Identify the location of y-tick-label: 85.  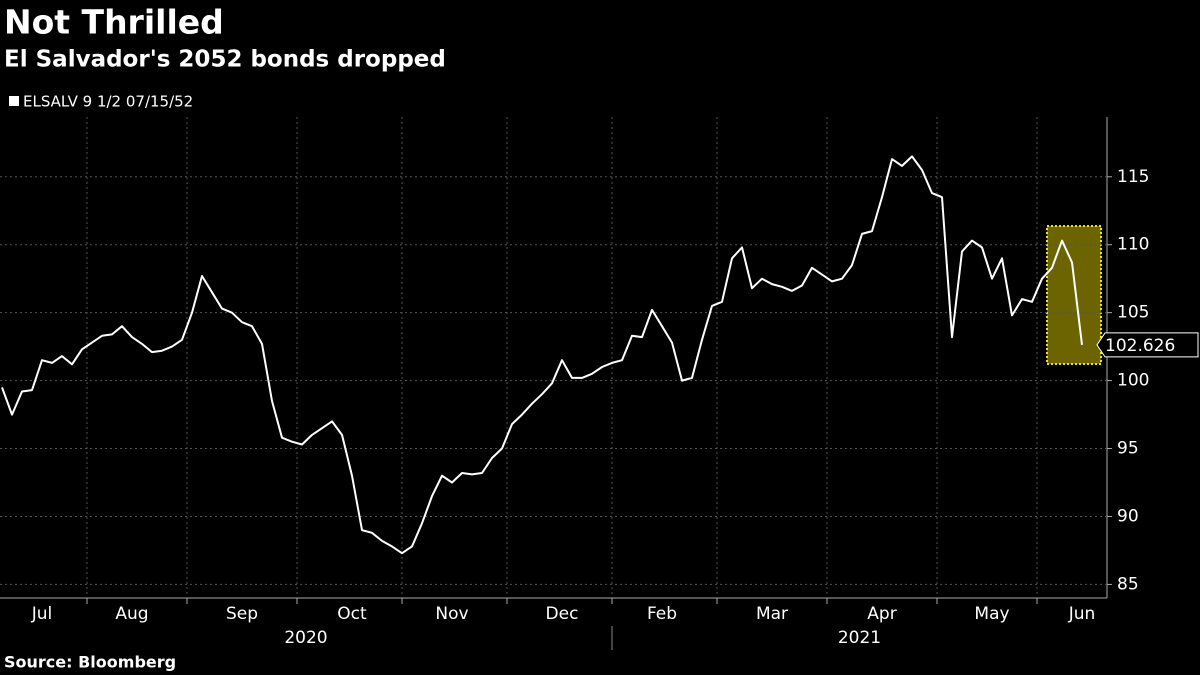
(1128, 584).